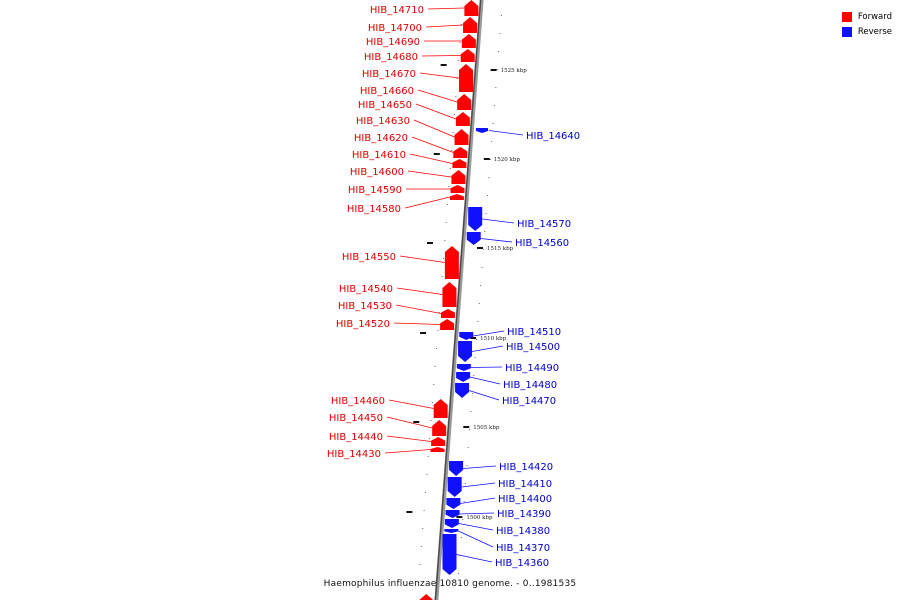 This screenshot has width=900, height=600. I want to click on forward-gene-label: HIB_14600, so click(377, 172).